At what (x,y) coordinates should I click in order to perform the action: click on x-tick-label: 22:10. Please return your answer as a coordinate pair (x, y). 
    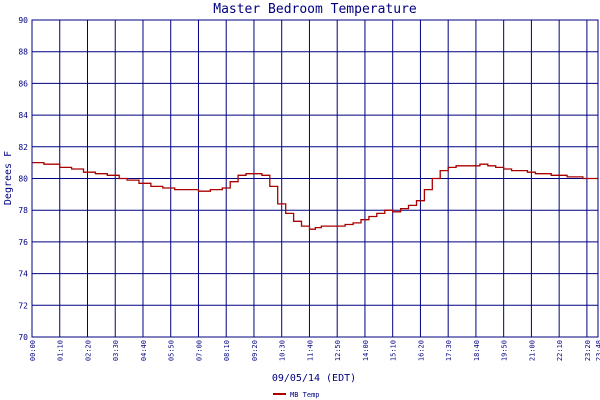
    Looking at the image, I should click on (560, 350).